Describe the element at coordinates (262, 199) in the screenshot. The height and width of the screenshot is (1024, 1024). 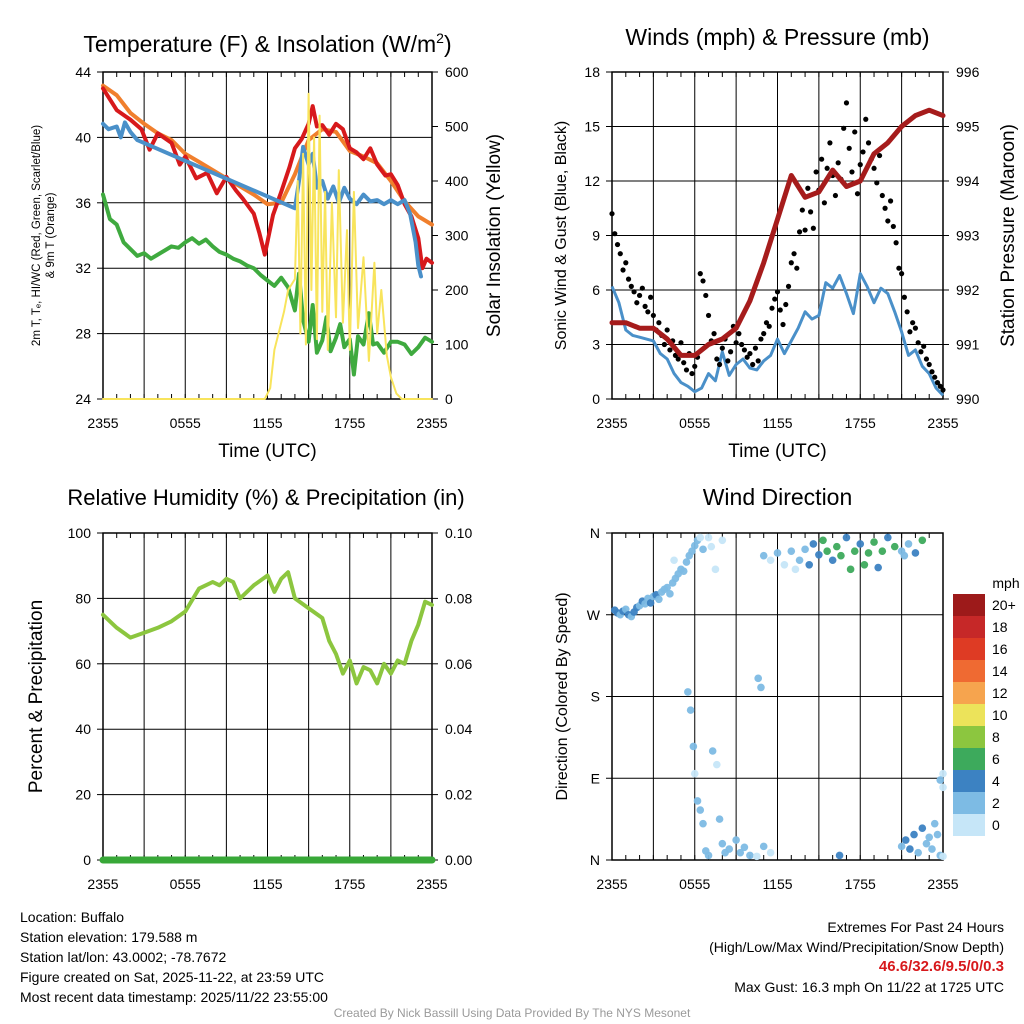
I see `series-line-wind-chill` at that location.